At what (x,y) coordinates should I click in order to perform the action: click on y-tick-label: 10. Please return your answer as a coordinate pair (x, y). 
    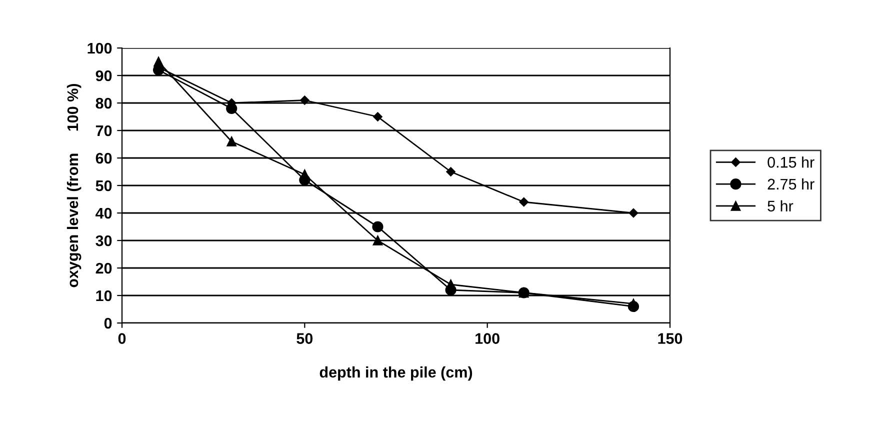
    Looking at the image, I should click on (104, 296).